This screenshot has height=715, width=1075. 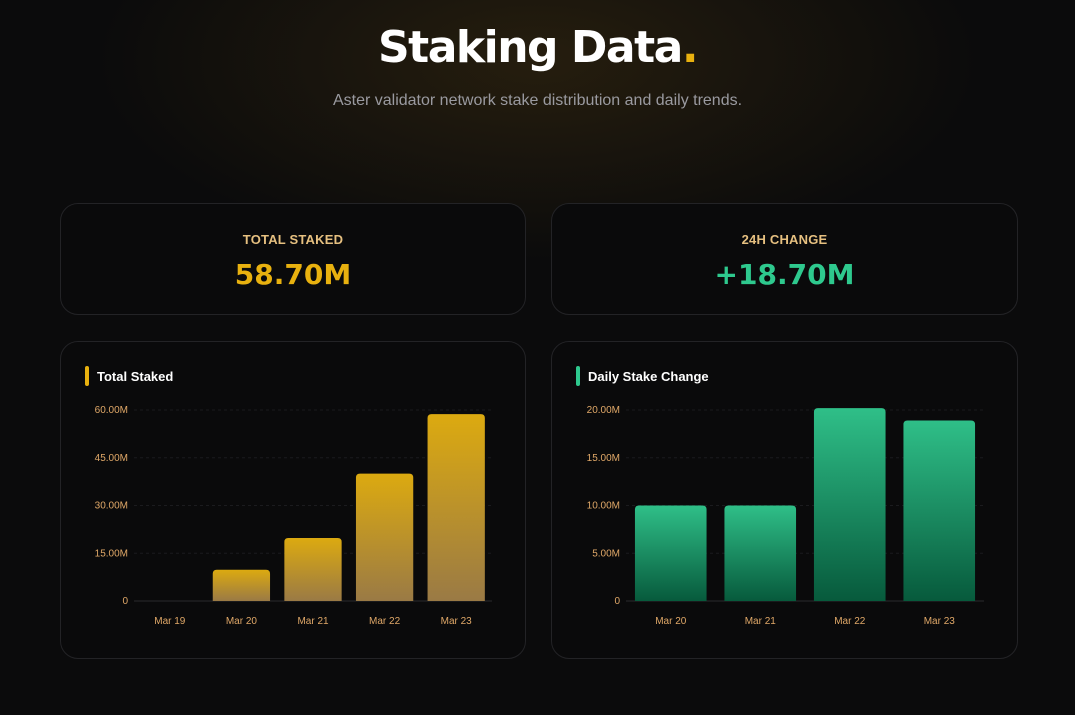 I want to click on change-24h-card: 24H CHANGE +18.70M, so click(x=784, y=259).